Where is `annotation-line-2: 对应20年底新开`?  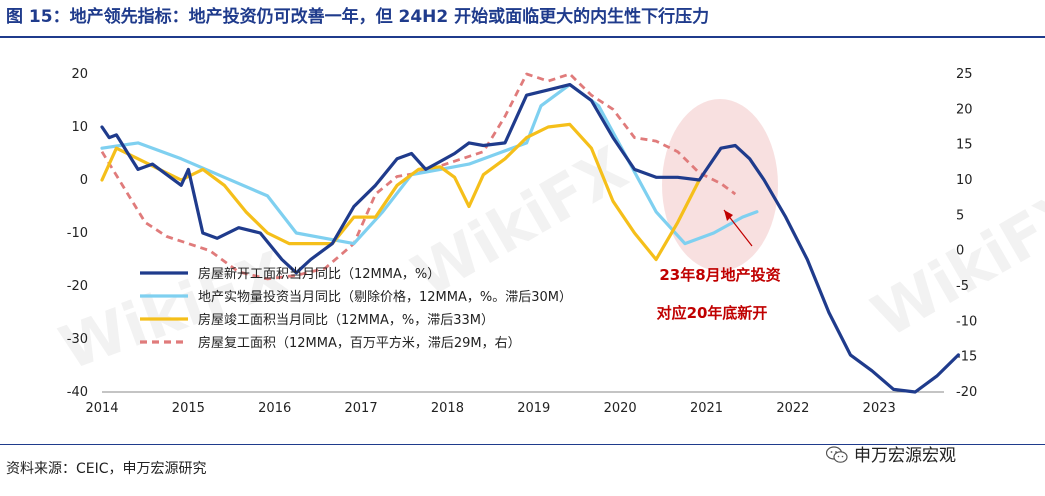 annotation-line-2: 对应20年底新开 is located at coordinates (712, 313).